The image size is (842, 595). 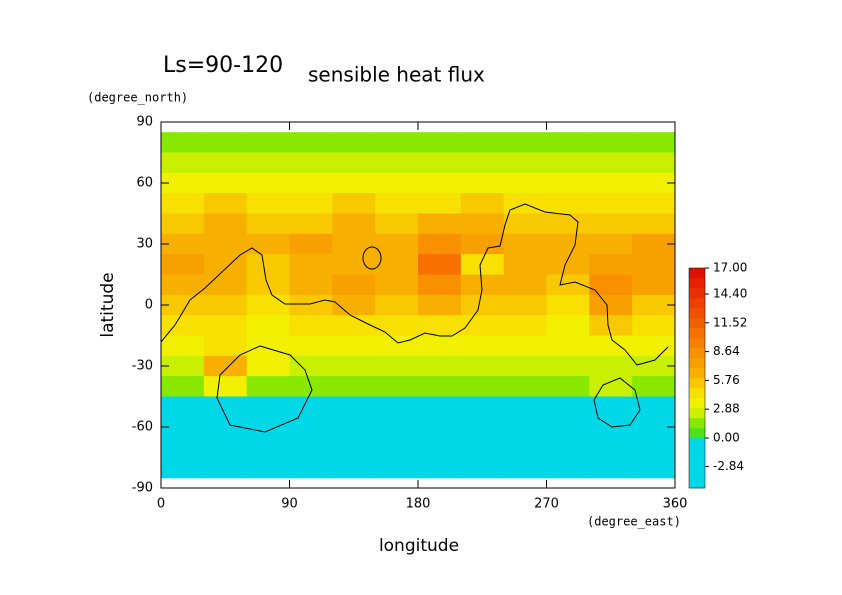 I want to click on y-tick-label: -60, so click(x=142, y=427).